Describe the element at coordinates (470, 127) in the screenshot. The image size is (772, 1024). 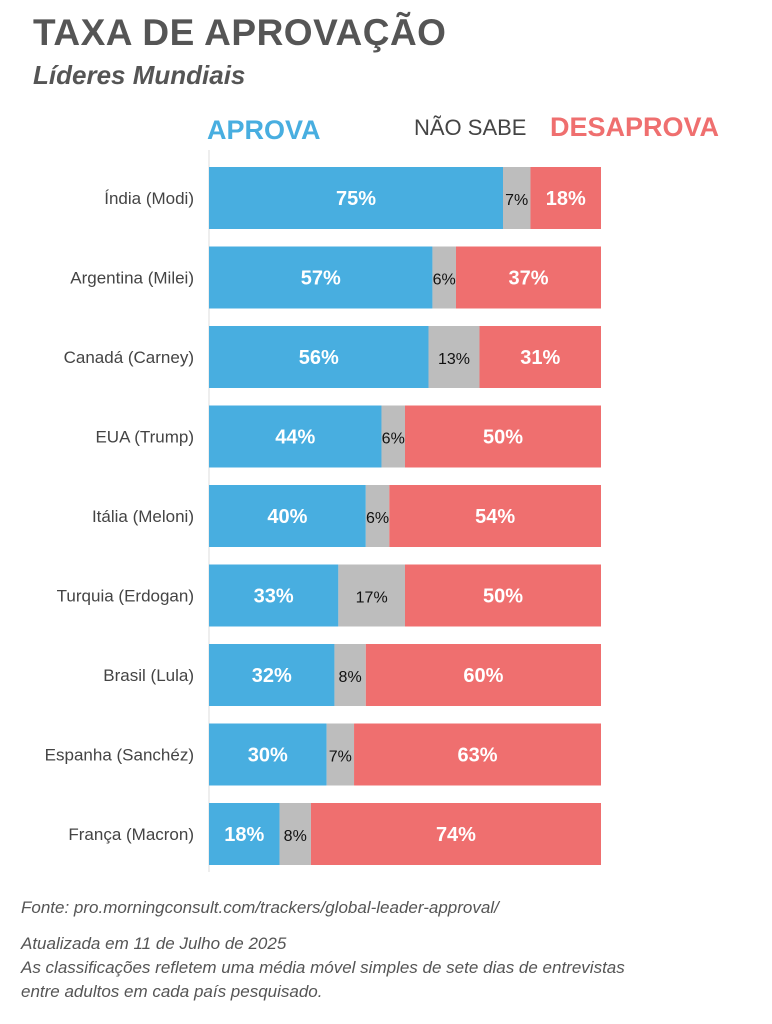
I see `legend-nao-sabe: NÃO SABE` at that location.